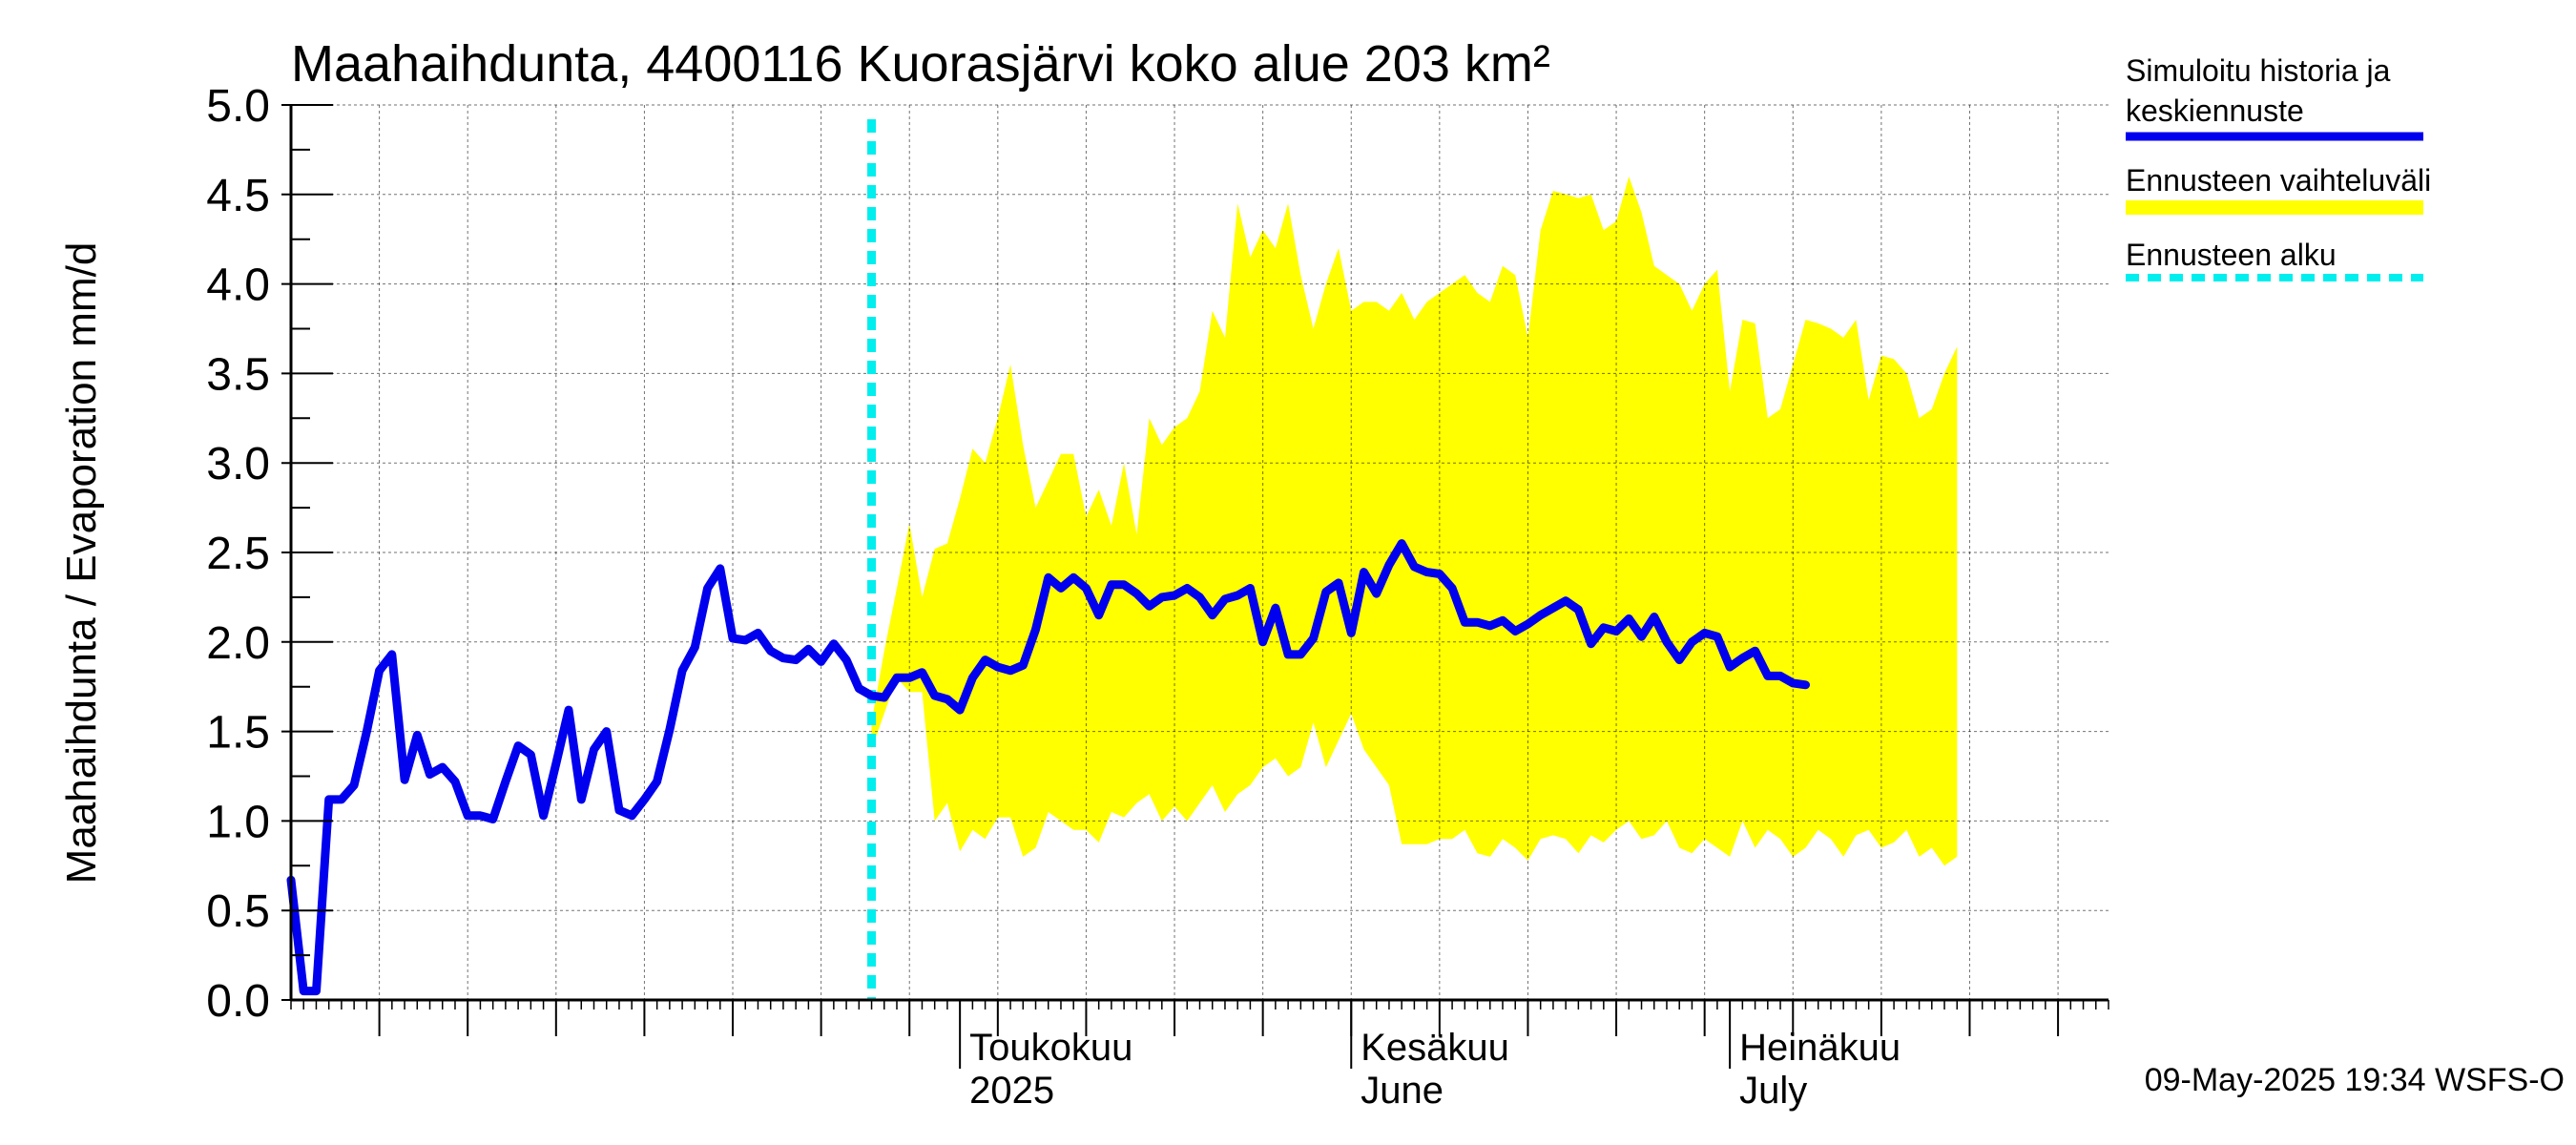 The height and width of the screenshot is (1145, 2576). What do you see at coordinates (2278, 180) in the screenshot?
I see `legend-label-range: Ennusteen vaihteluväli` at bounding box center [2278, 180].